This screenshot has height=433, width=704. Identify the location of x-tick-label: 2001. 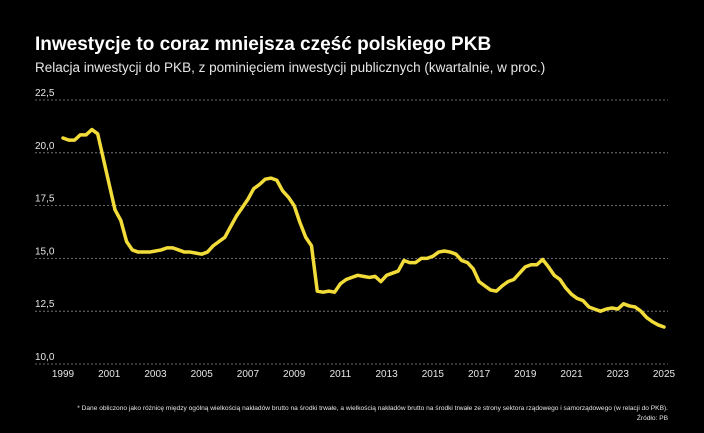
(109, 374).